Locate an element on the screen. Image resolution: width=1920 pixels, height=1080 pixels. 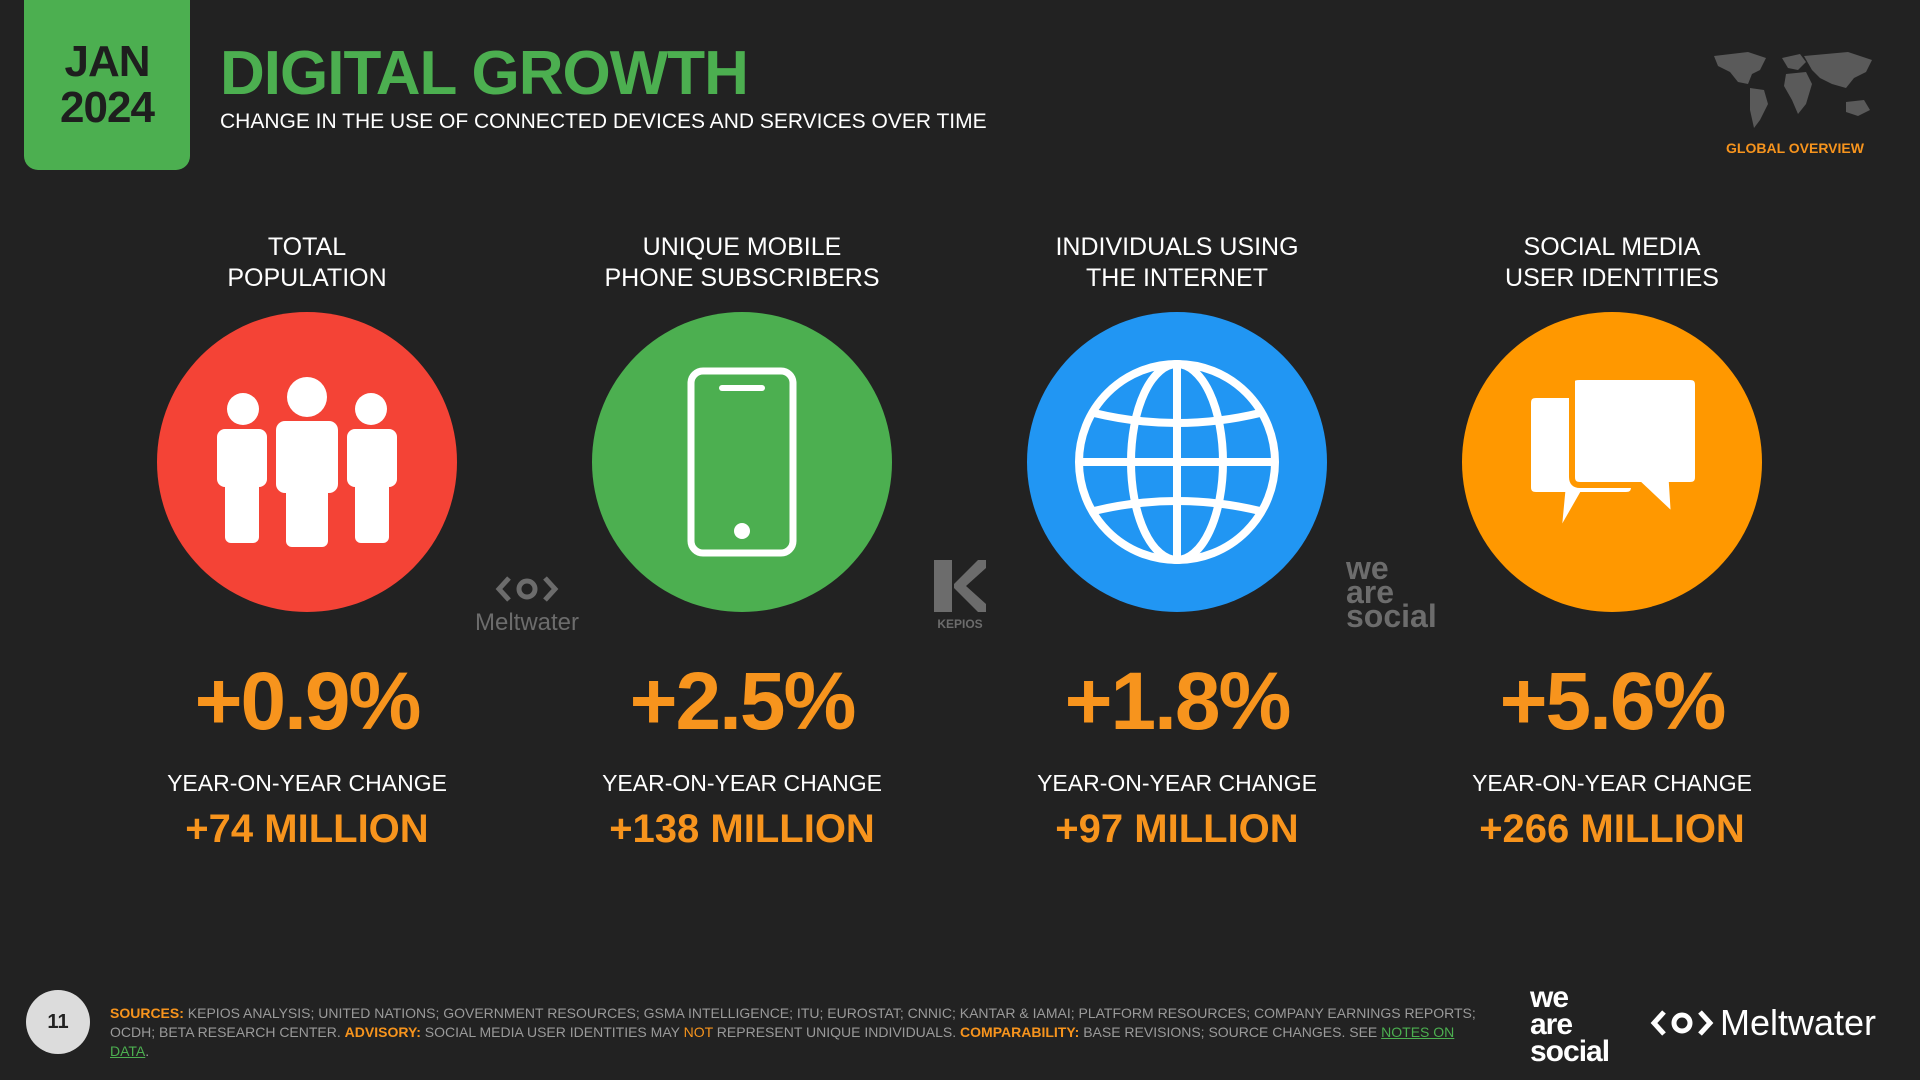
kepios-partner-text: KEPIOS is located at coordinates (960, 624).